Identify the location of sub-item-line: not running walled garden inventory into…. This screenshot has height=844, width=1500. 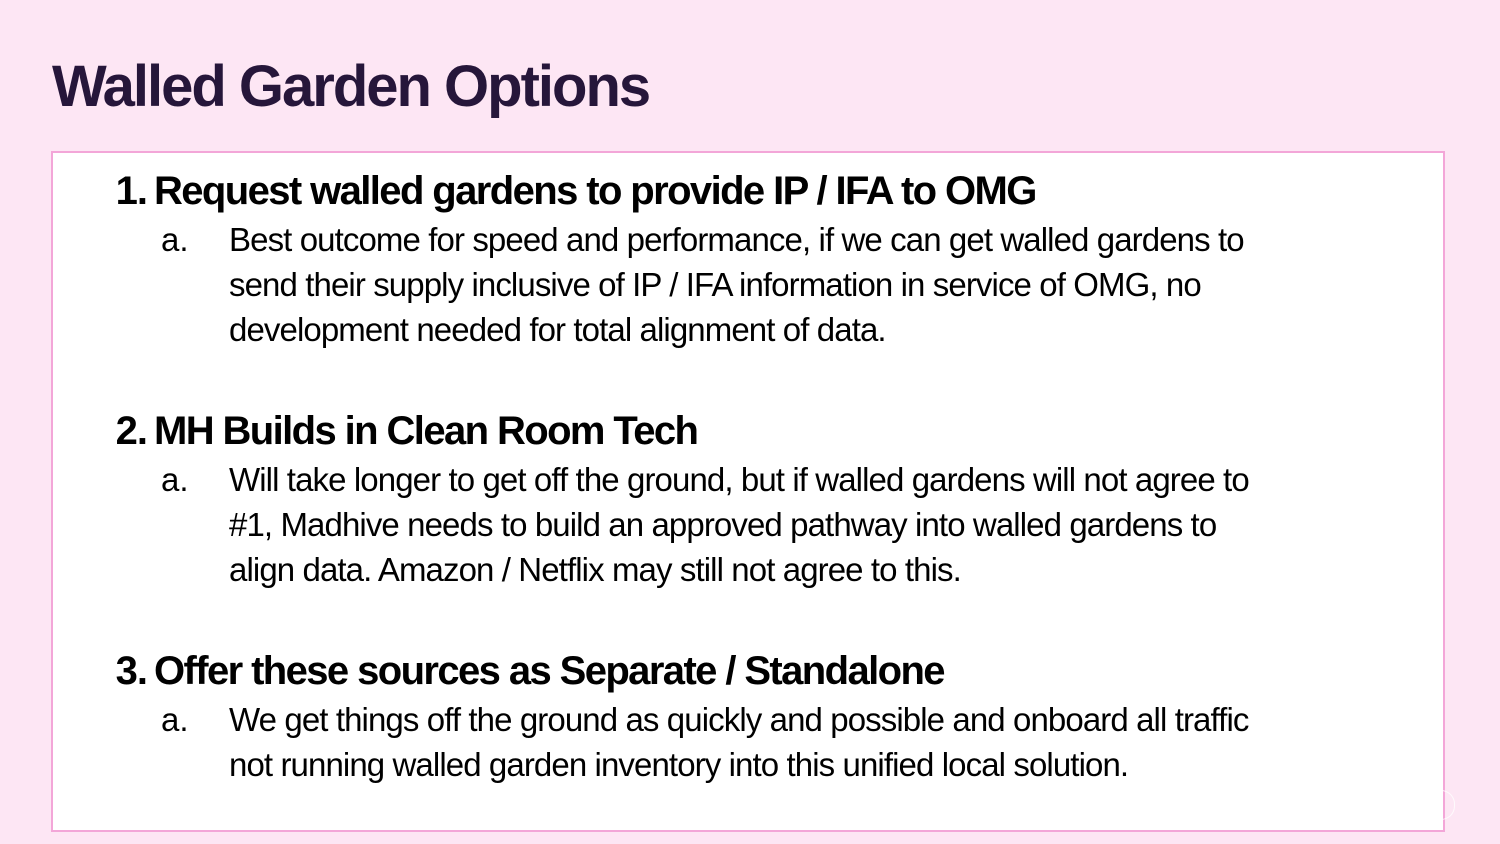
(679, 764).